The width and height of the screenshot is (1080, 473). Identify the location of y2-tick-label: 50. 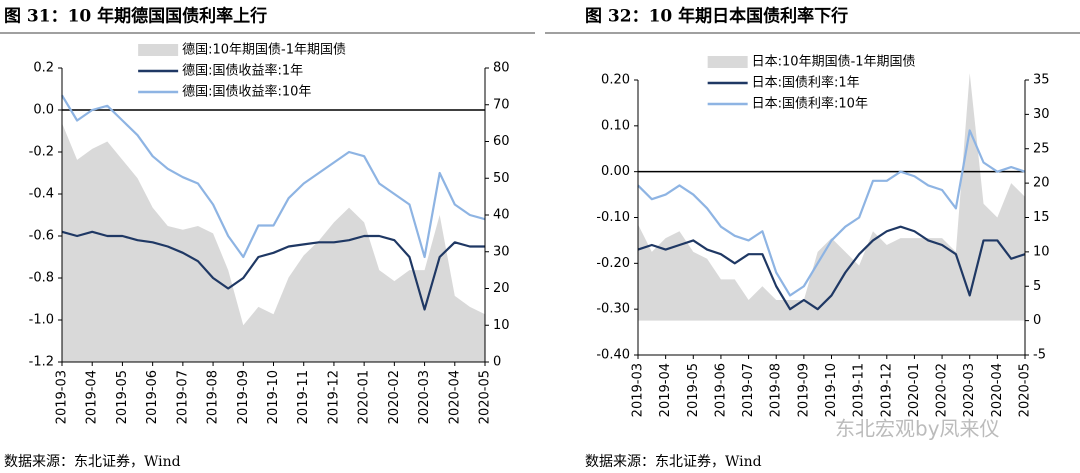
(501, 178).